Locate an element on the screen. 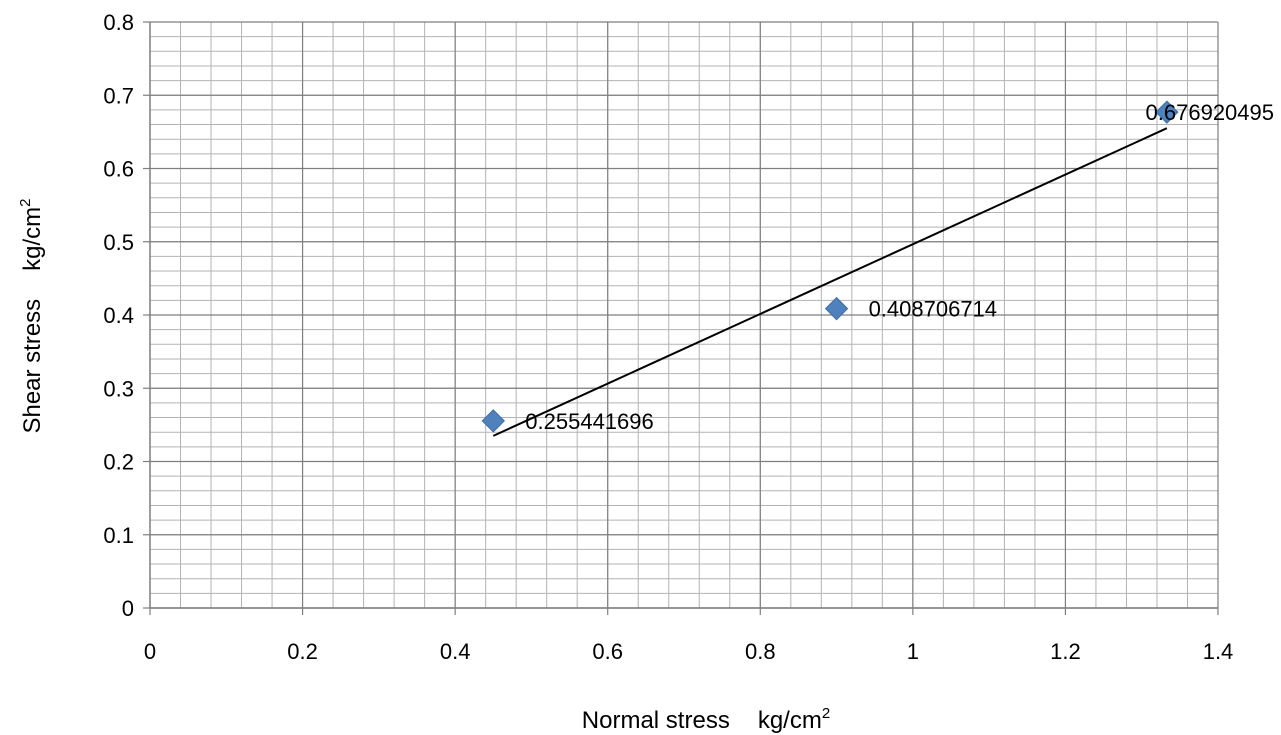  y-tick-label: 0.7 is located at coordinates (118, 95).